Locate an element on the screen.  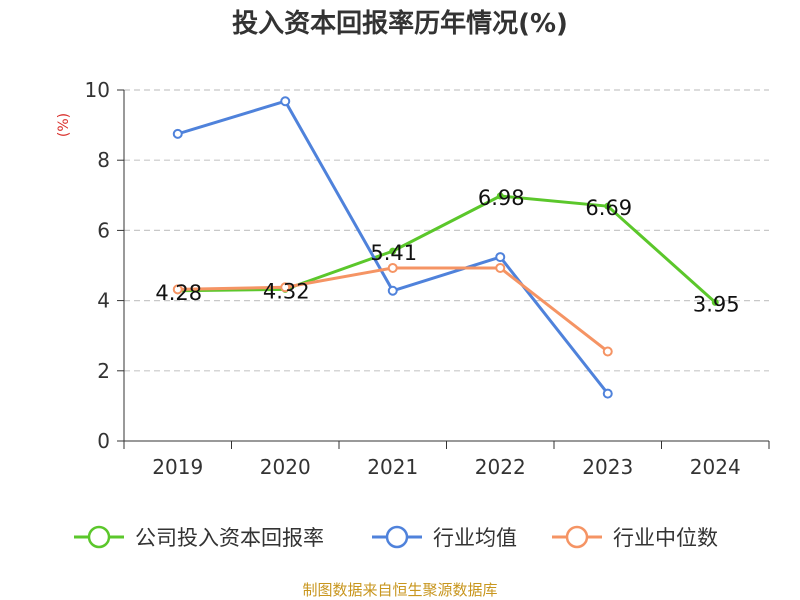
legend: 公司投入资本回报率 行业均值 行业中位数 is located at coordinates (396, 537).